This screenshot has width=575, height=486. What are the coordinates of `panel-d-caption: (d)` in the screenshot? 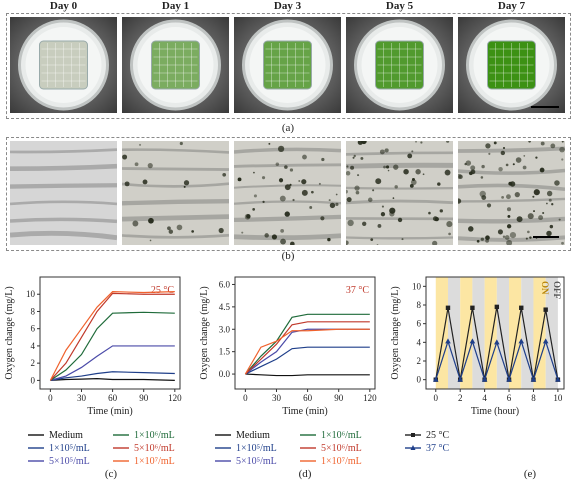 It's located at (305, 474).